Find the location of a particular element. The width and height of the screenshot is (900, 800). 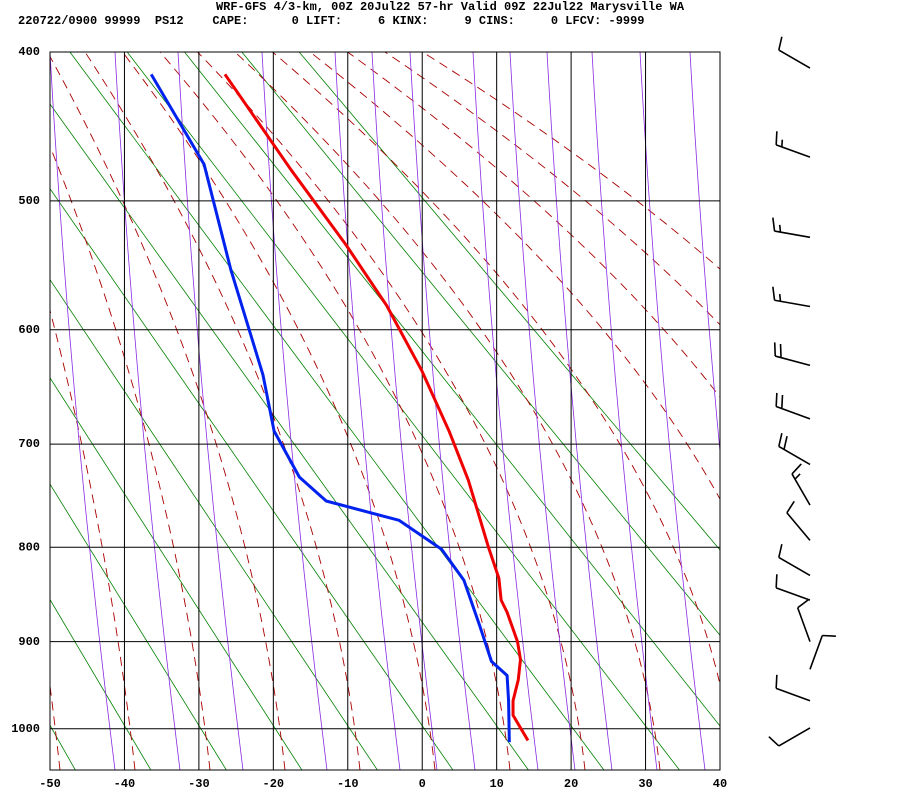

x-tick-label: 20 is located at coordinates (571, 784).